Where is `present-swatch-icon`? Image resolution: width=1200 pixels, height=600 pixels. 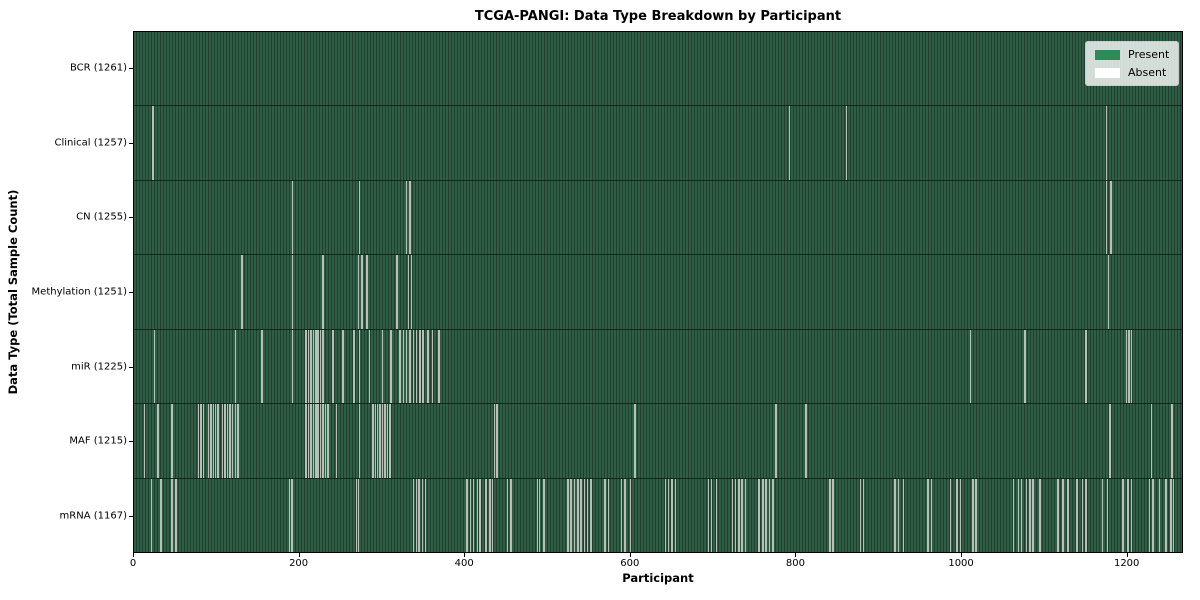
present-swatch-icon is located at coordinates (1107, 54).